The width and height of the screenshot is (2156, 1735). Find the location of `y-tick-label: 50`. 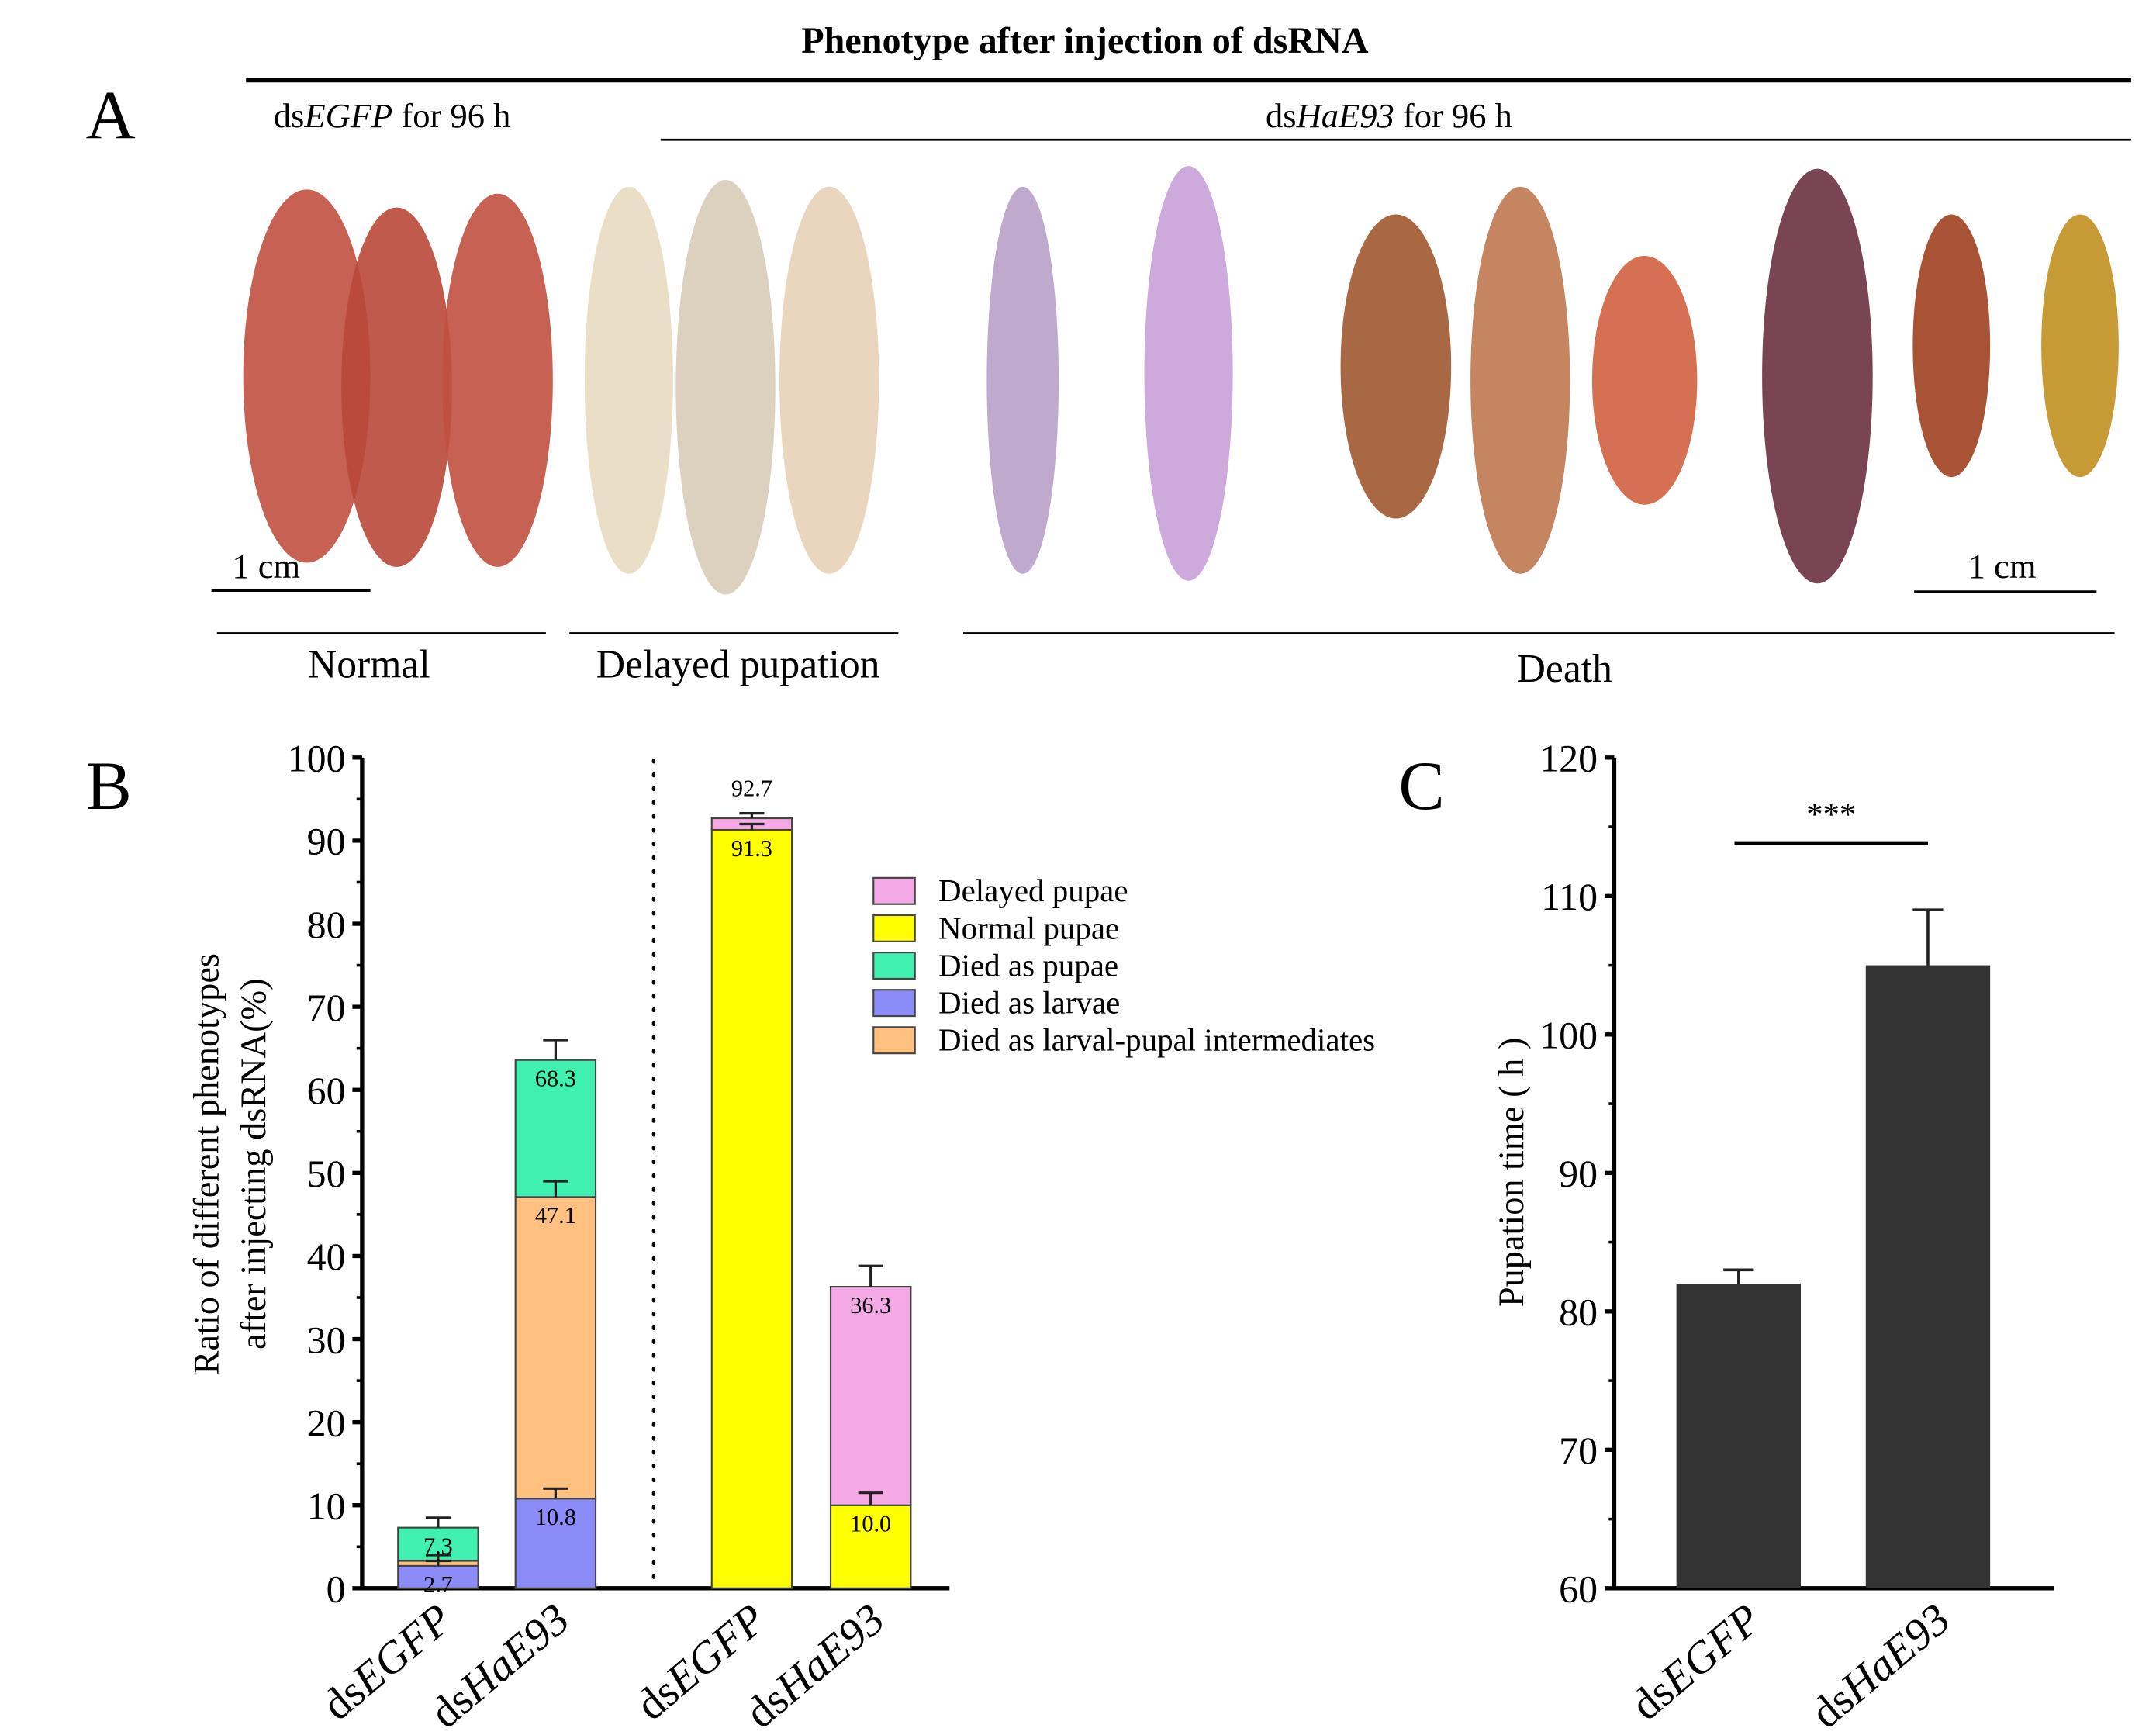

y-tick-label: 50 is located at coordinates (326, 1174).